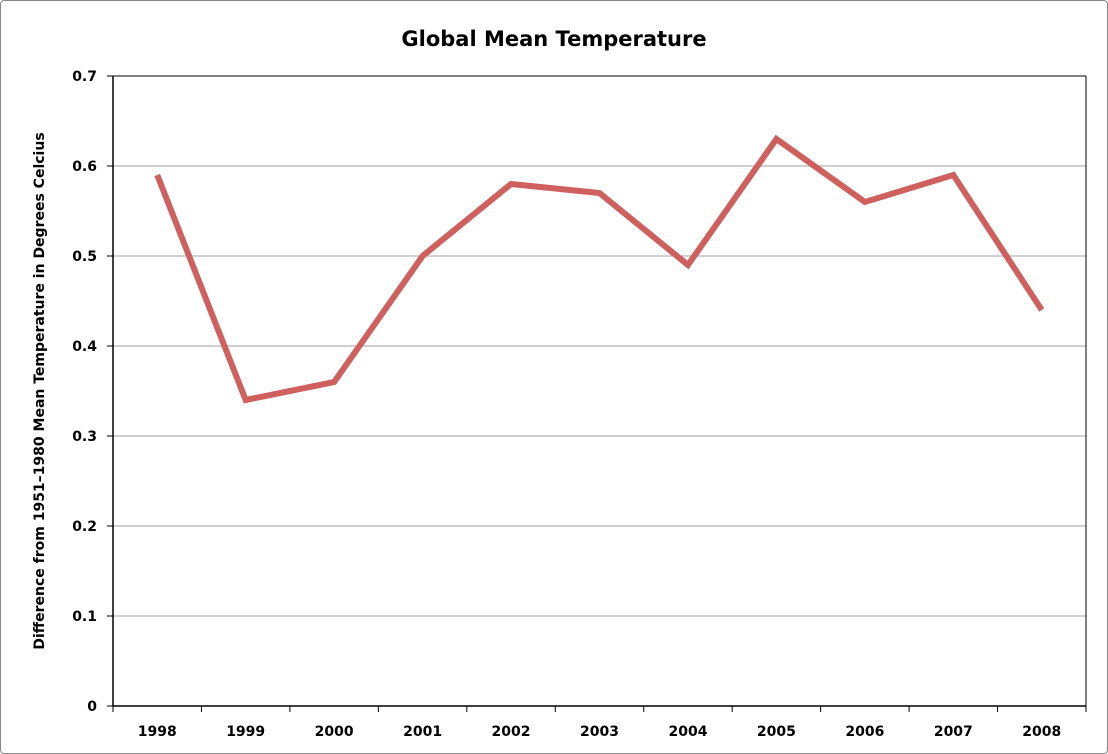  Describe the element at coordinates (953, 732) in the screenshot. I see `x-tick-label: 2007` at that location.